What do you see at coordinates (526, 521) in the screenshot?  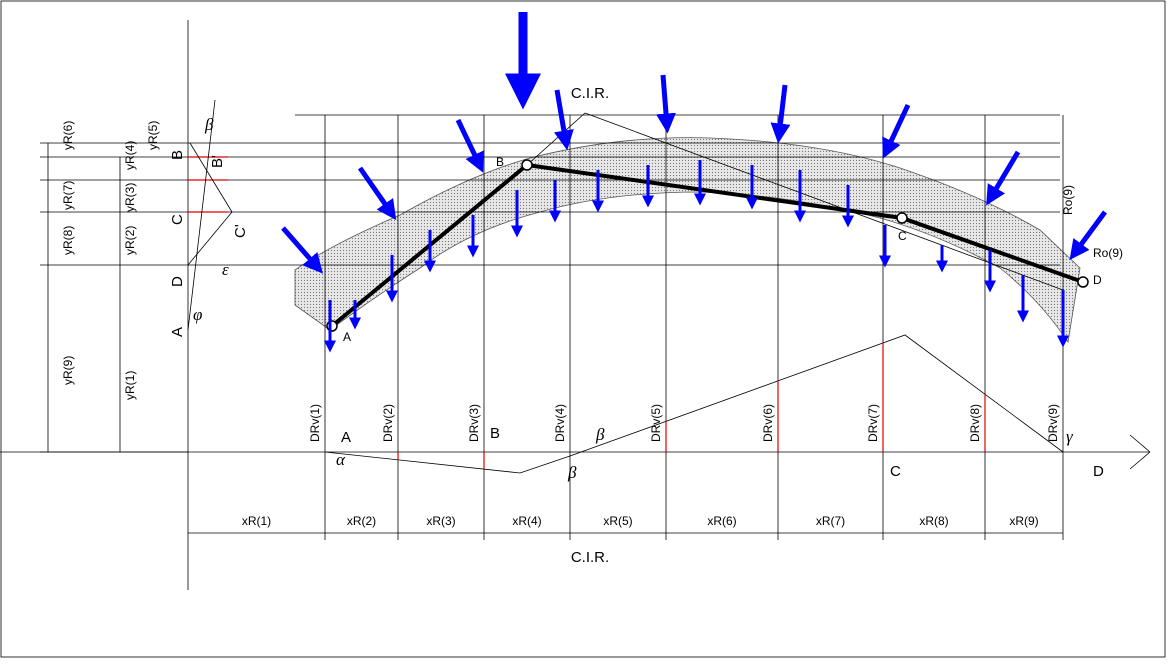 I see `x-dimension: xR(4)` at bounding box center [526, 521].